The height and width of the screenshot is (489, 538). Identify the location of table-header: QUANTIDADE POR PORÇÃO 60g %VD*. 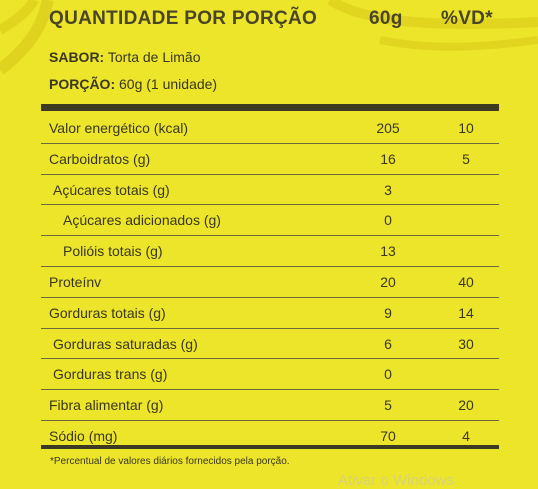
(279, 20).